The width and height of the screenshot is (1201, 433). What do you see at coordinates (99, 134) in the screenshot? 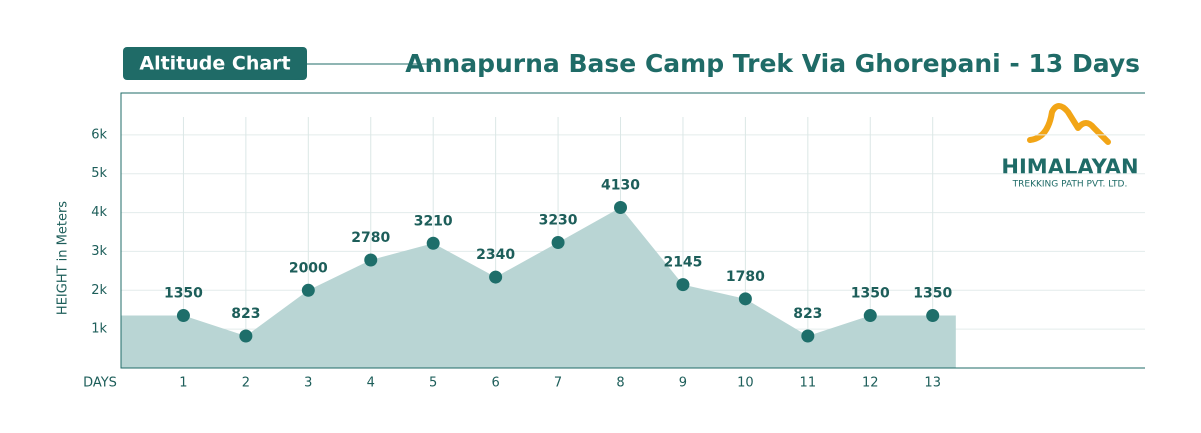
I see `y-tick-label: 6k` at bounding box center [99, 134].